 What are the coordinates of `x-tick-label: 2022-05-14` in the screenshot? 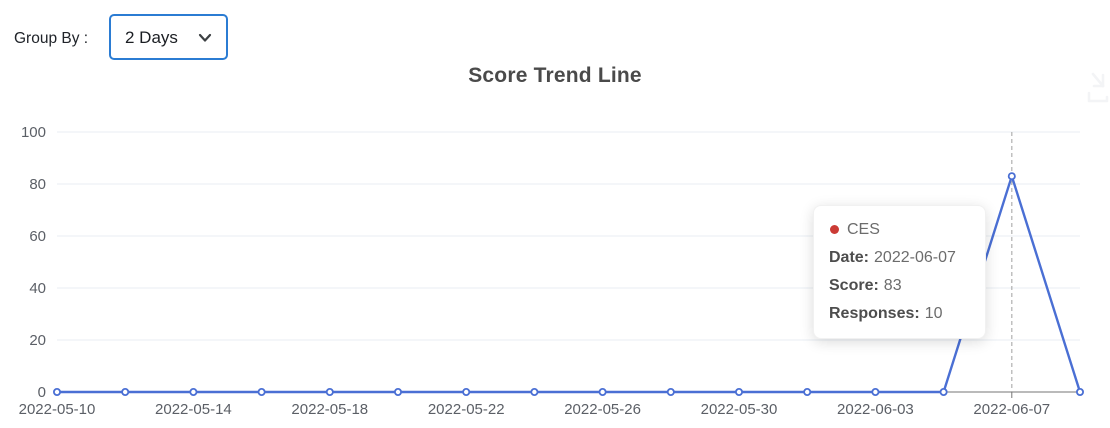 It's located at (193, 409).